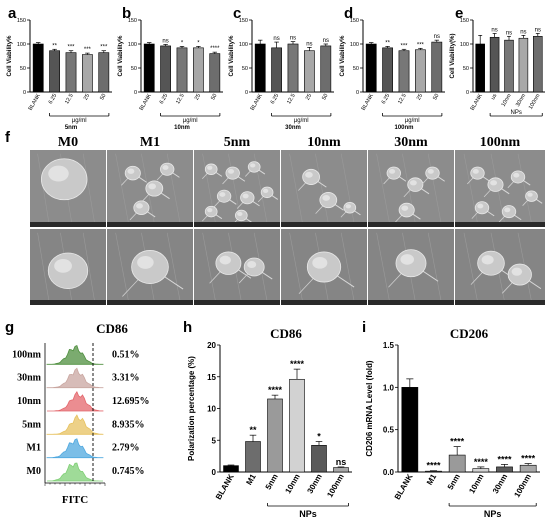 The width and height of the screenshot is (550, 527). What do you see at coordinates (27, 354) in the screenshot?
I see `series-label: 100nm` at bounding box center [27, 354].